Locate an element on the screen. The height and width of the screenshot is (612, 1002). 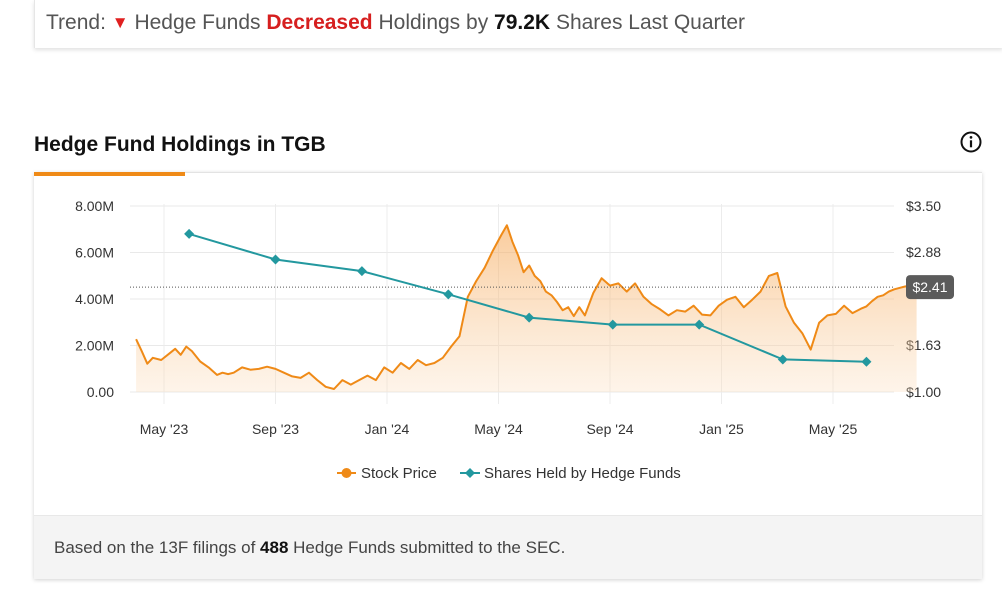
down-arrow-icon: ▼ is located at coordinates (120, 22).